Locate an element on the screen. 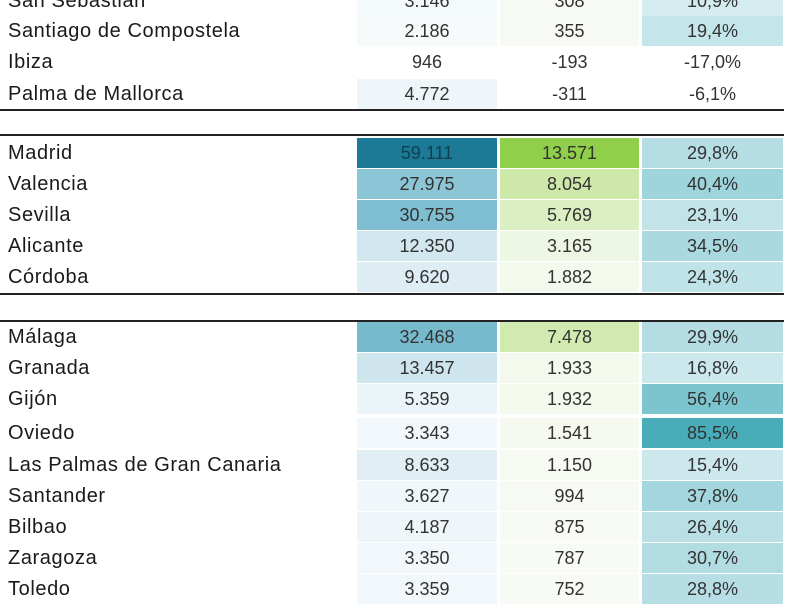 The height and width of the screenshot is (604, 800). city-name: Toledo is located at coordinates (39, 589).